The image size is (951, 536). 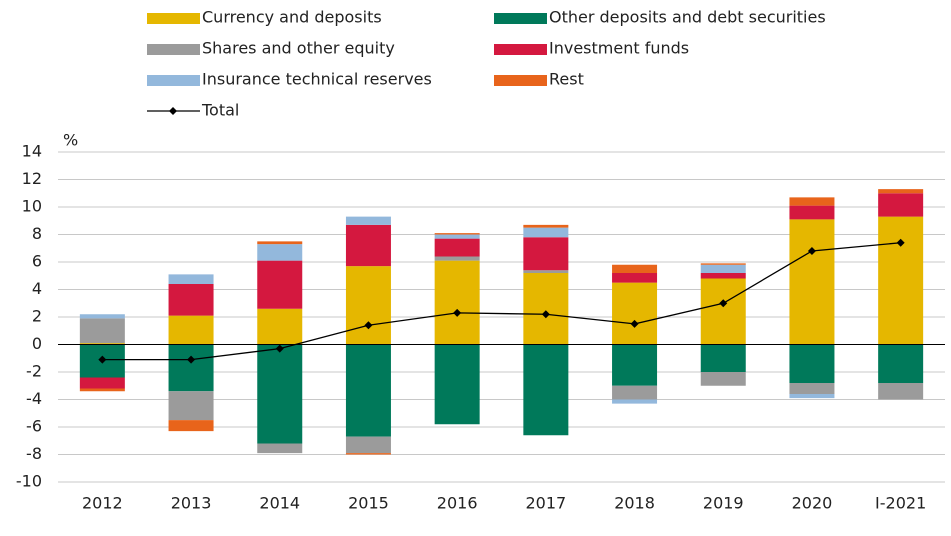 I want to click on legend-label: Currency and deposits, so click(x=292, y=17).